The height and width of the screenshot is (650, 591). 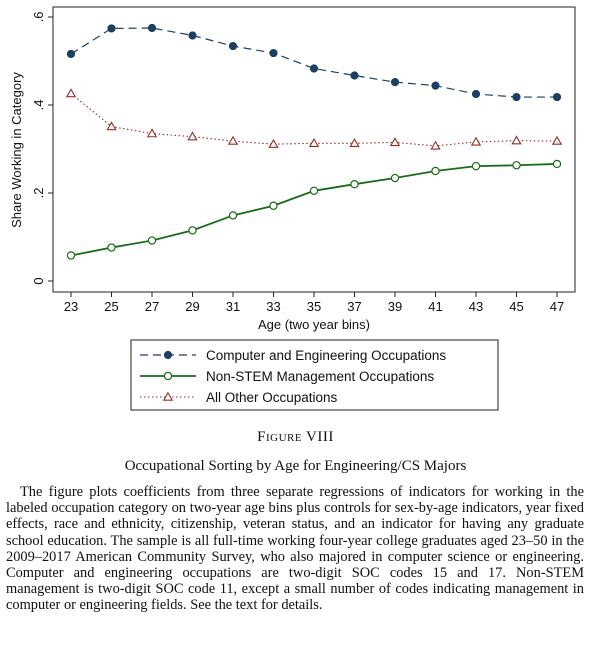 I want to click on legend-label: All Other Occupations, so click(x=272, y=397).